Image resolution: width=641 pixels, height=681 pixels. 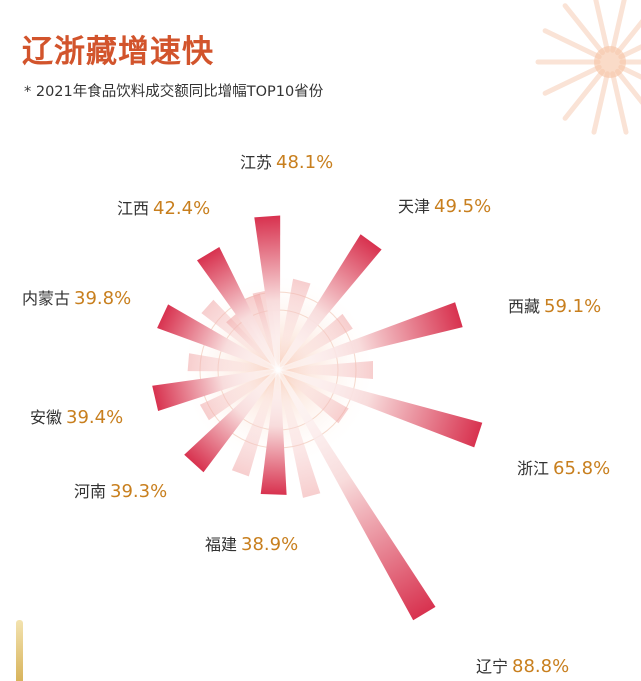 I want to click on bar-label-4: 辽宁 88.8%, so click(x=522, y=666).